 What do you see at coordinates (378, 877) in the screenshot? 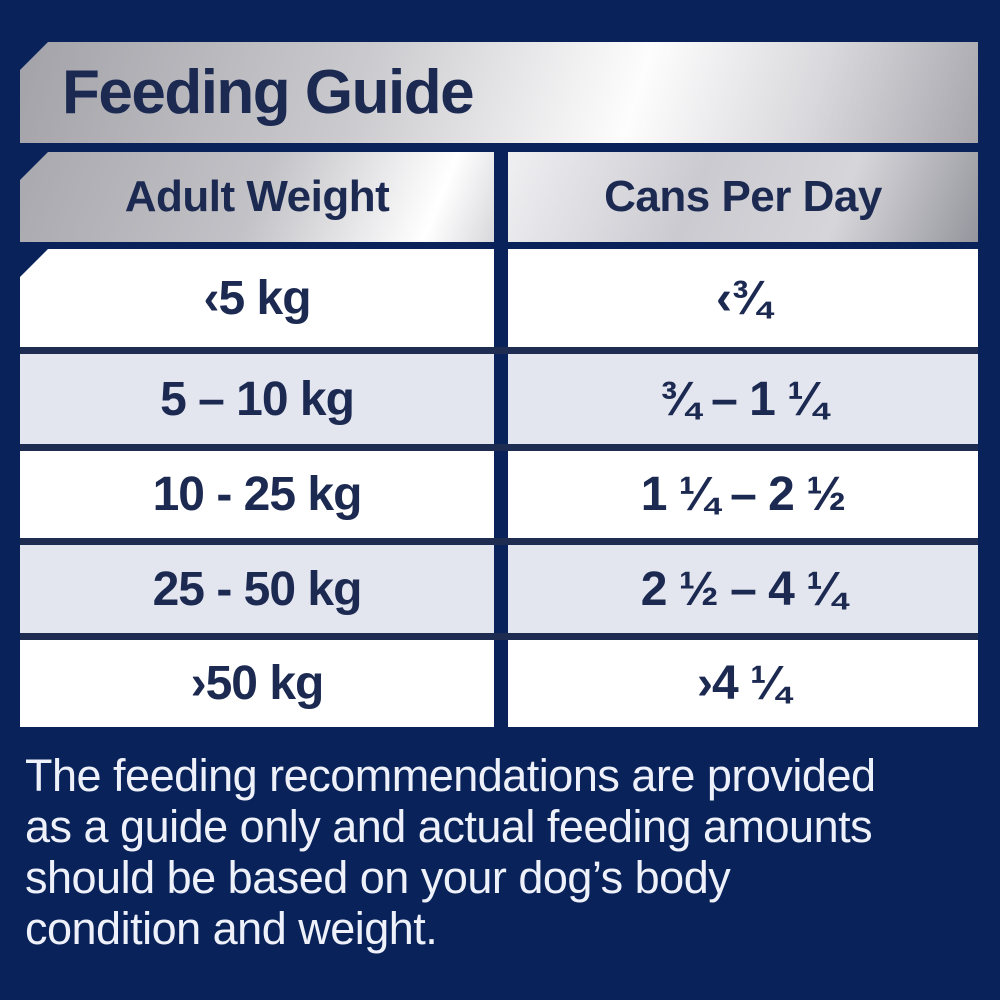
I see `footer-line: should be based on your dog’s body` at bounding box center [378, 877].